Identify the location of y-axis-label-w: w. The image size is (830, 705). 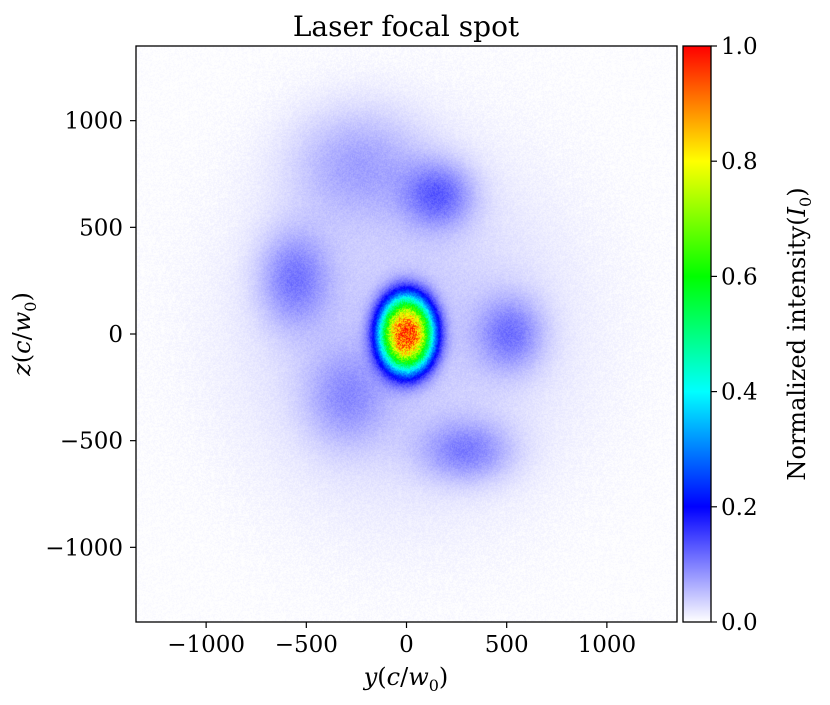
(22, 321).